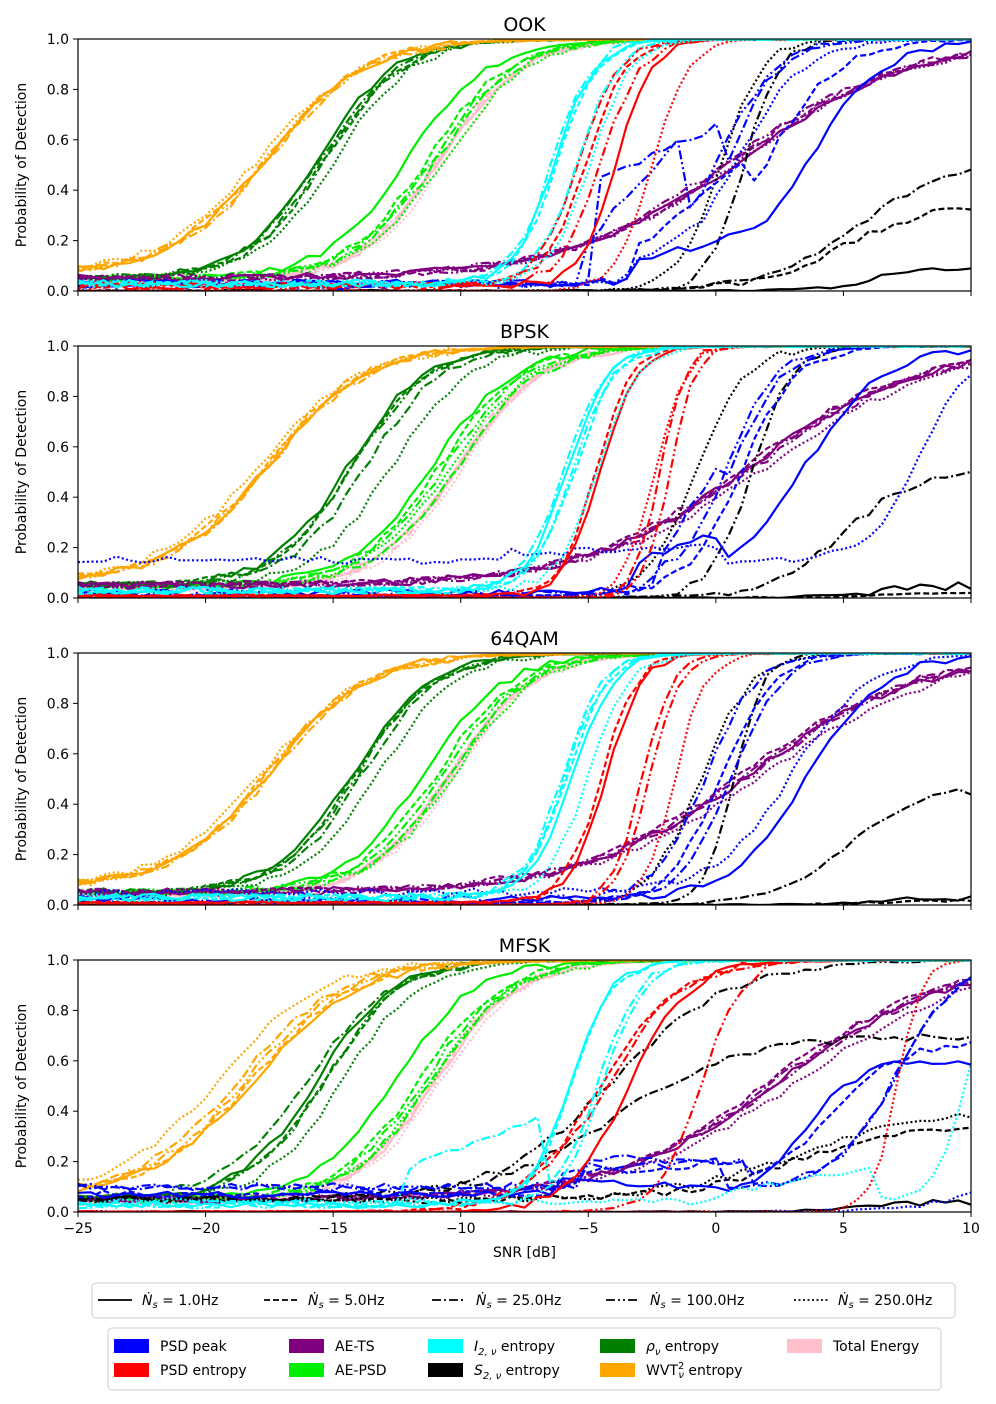  I want to click on y-tick-label: 0.4, so click(58, 191).